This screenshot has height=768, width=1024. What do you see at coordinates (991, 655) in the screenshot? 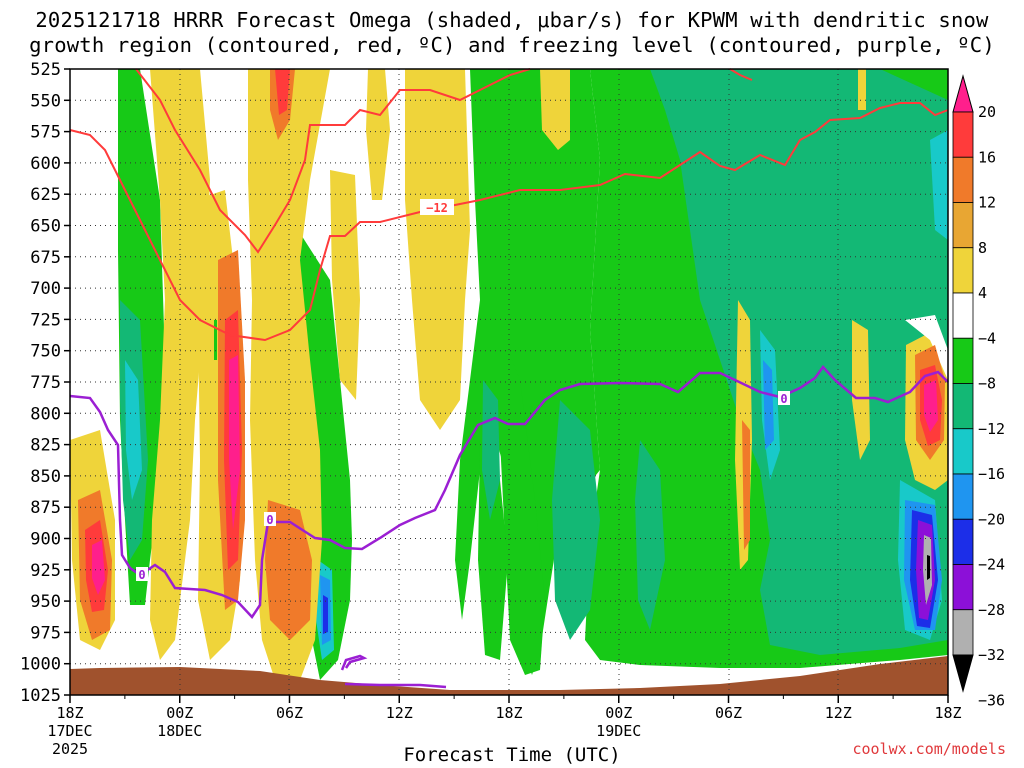
I see `colorbar-label: −32` at bounding box center [991, 655].